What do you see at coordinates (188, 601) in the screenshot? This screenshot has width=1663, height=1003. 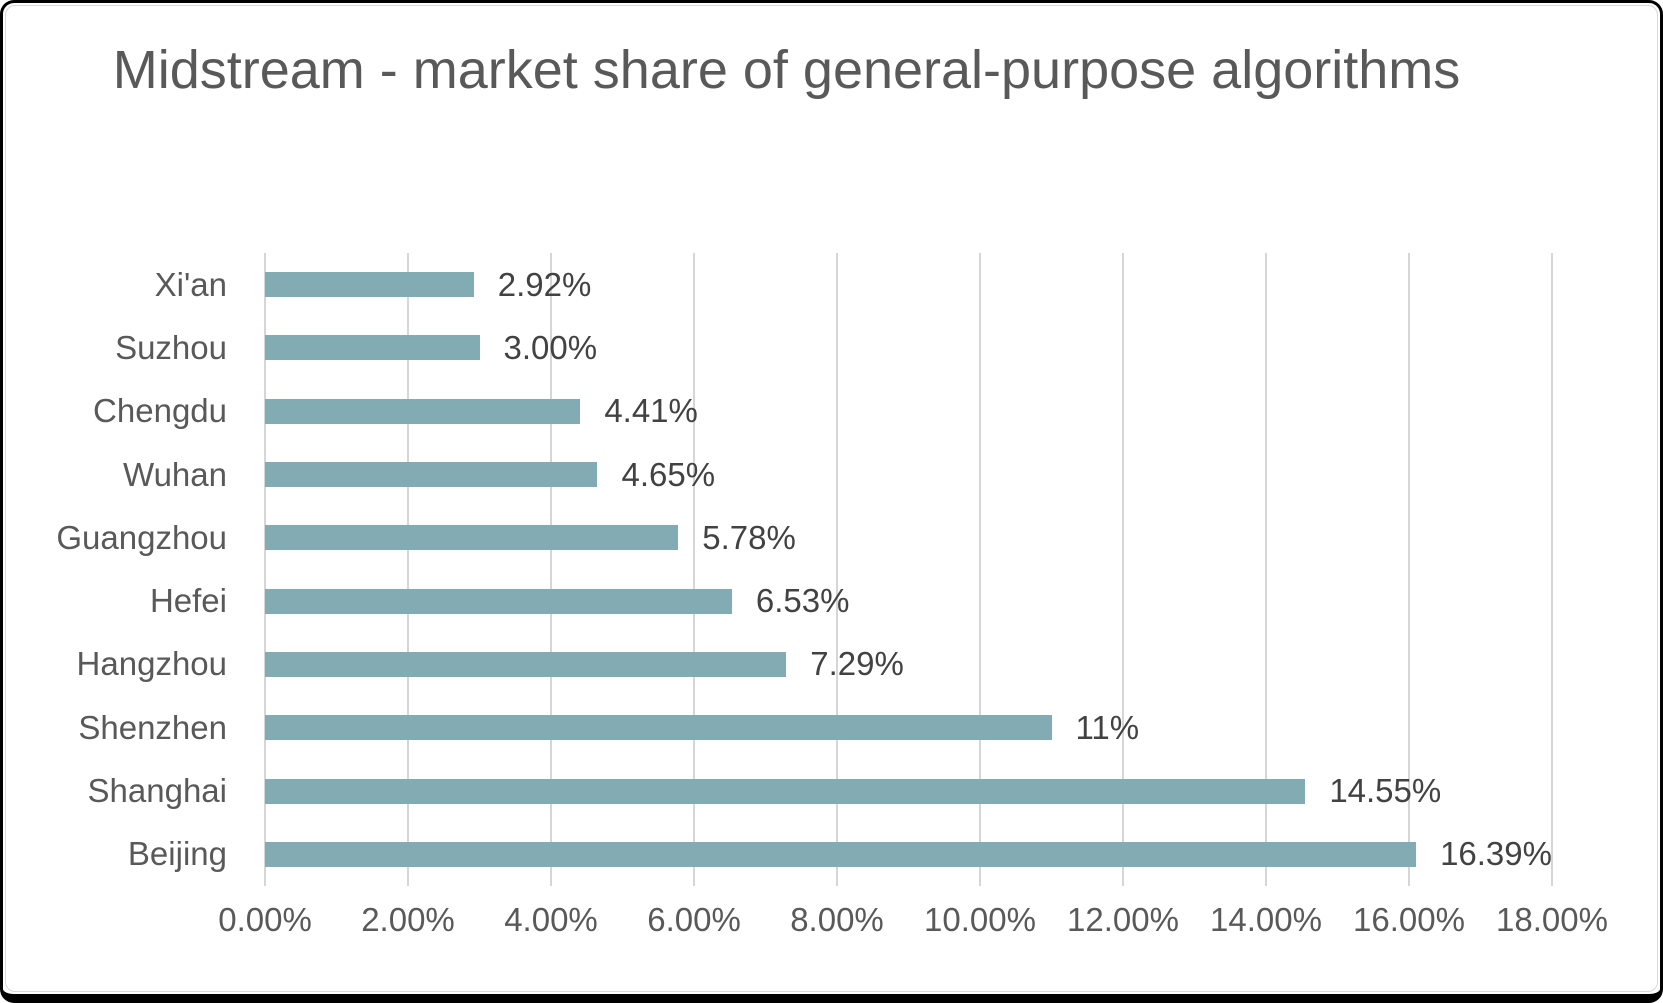 I see `category-label: Hefei` at bounding box center [188, 601].